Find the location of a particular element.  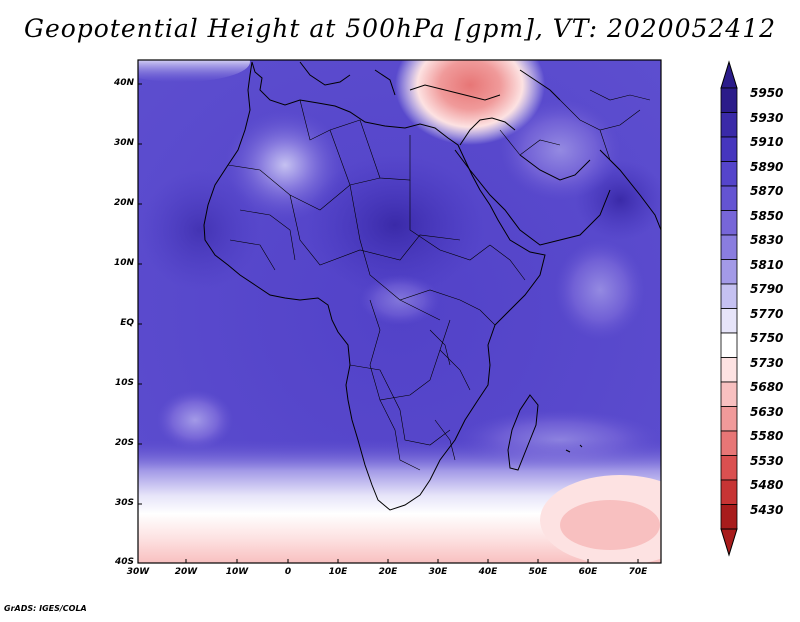

colorbar-label: 5530 is located at coordinates (767, 460).